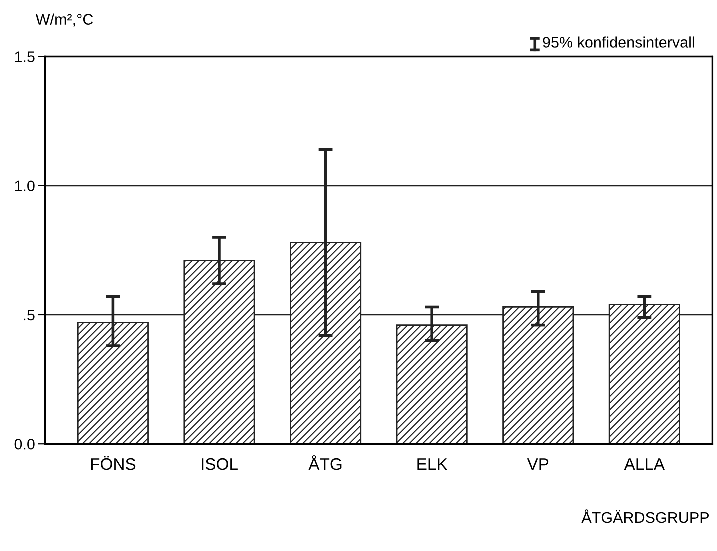 Image resolution: width=717 pixels, height=551 pixels. I want to click on y-axis-title: W/m²,°C, so click(65, 20).